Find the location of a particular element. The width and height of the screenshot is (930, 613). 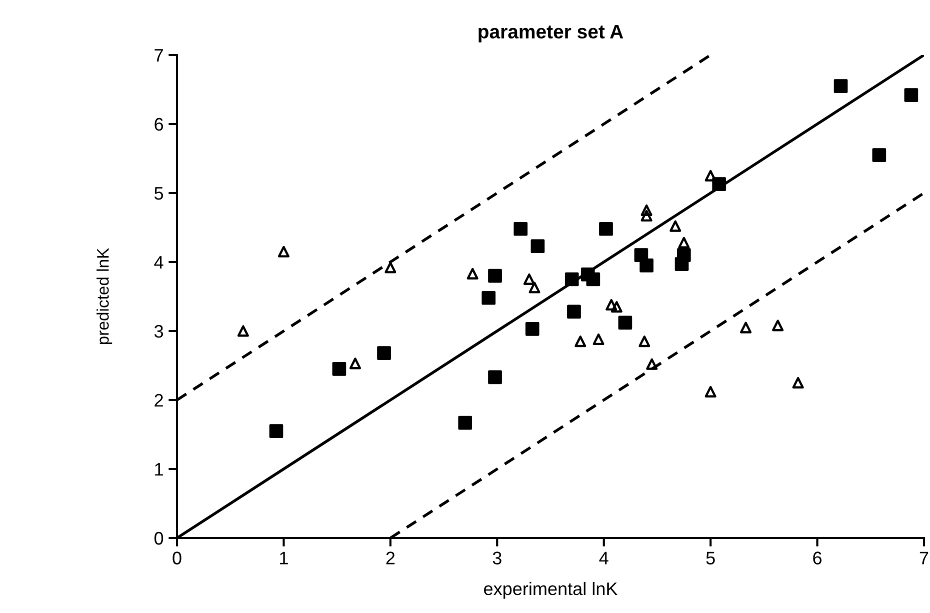

x-tick-label: 7 is located at coordinates (924, 558).